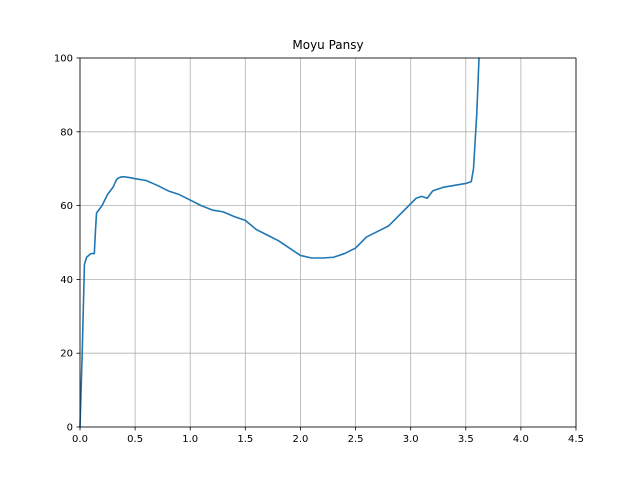 The width and height of the screenshot is (640, 480). I want to click on x-tick-label: 1.0, so click(190, 439).